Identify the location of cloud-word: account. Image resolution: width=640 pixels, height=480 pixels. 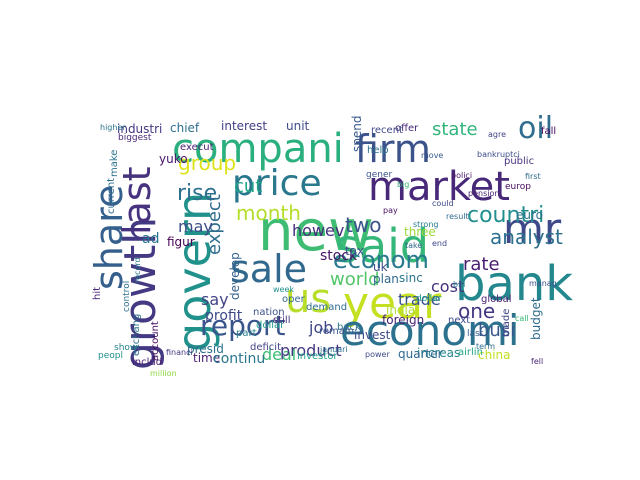
(155, 341).